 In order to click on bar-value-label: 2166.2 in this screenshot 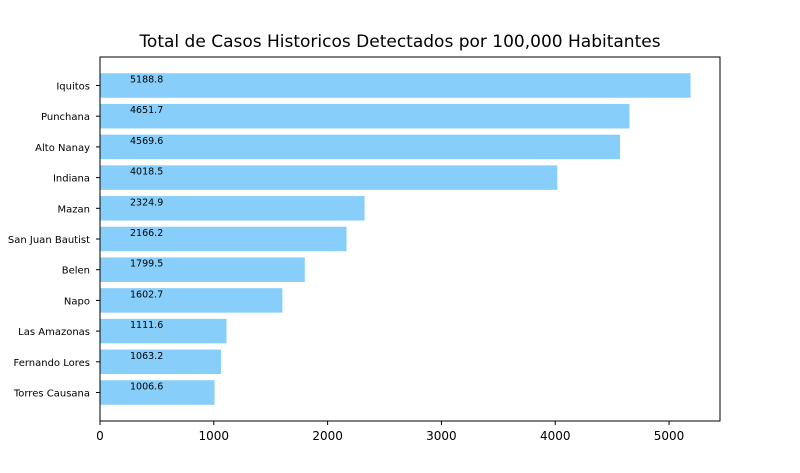, I will do `click(146, 233)`.